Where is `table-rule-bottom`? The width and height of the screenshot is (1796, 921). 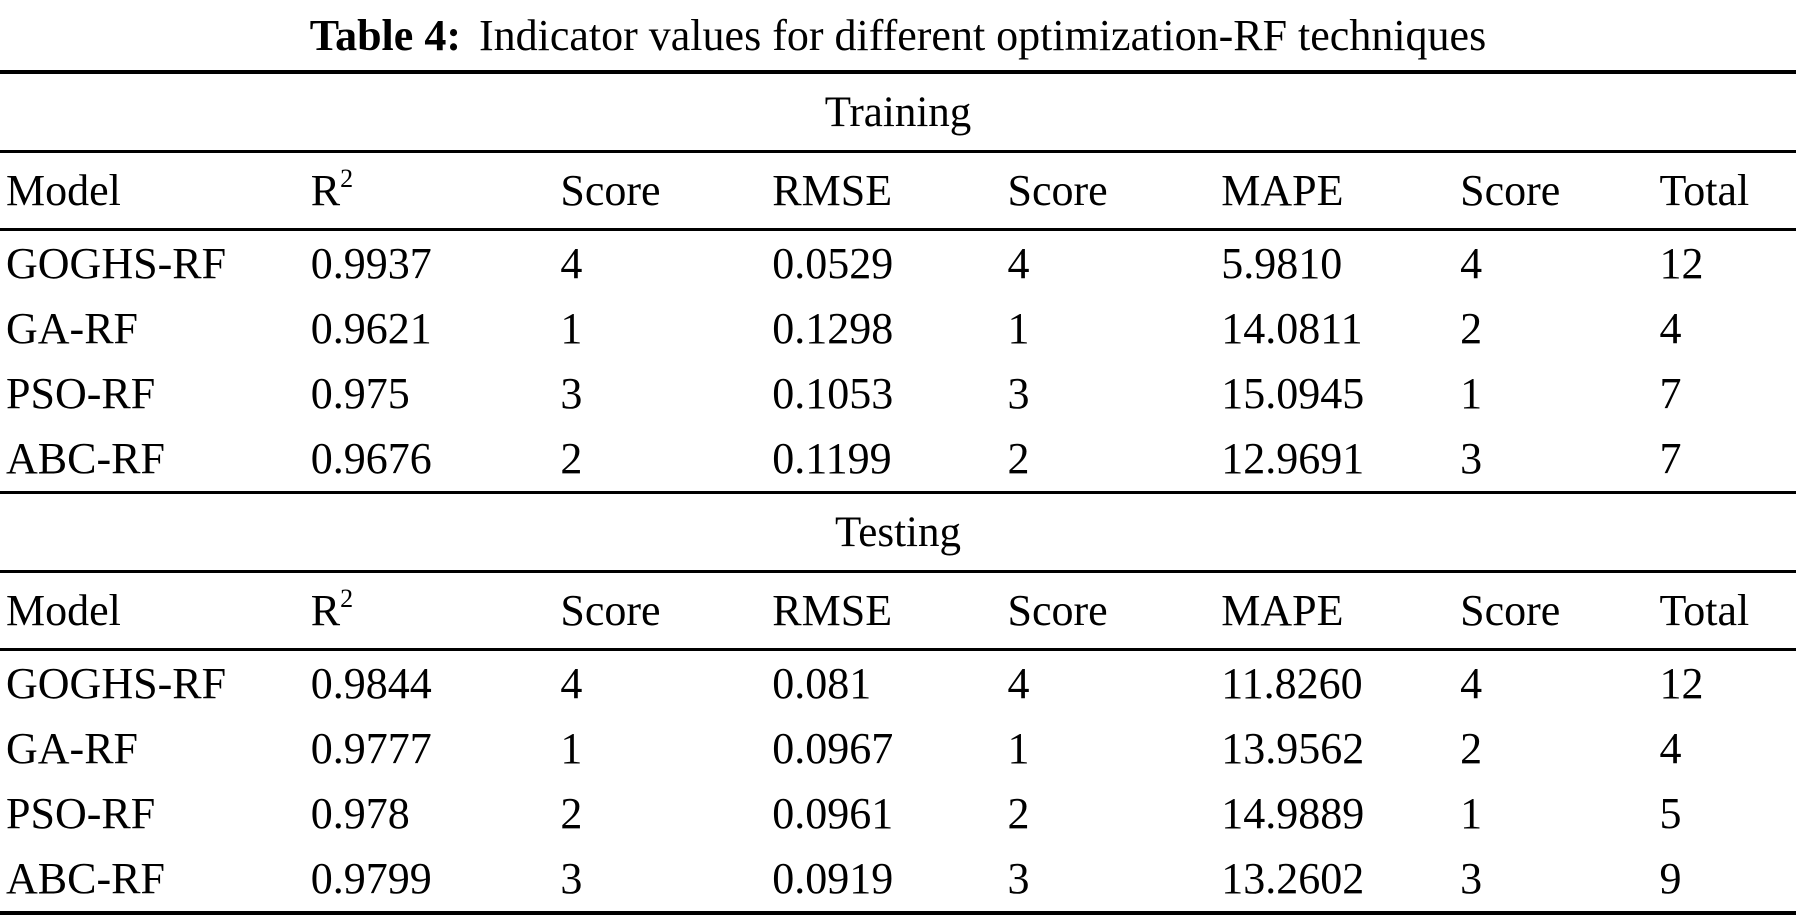 table-rule-bottom is located at coordinates (898, 913).